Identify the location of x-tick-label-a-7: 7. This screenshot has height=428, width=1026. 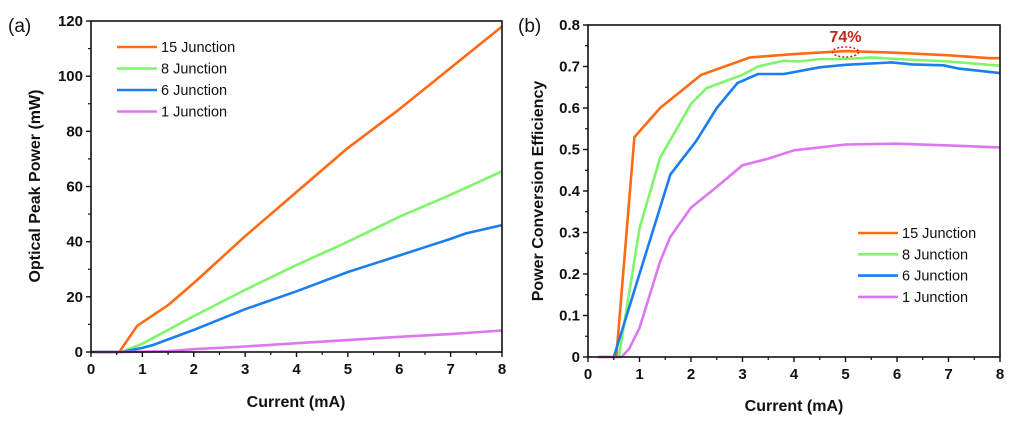
(450, 369).